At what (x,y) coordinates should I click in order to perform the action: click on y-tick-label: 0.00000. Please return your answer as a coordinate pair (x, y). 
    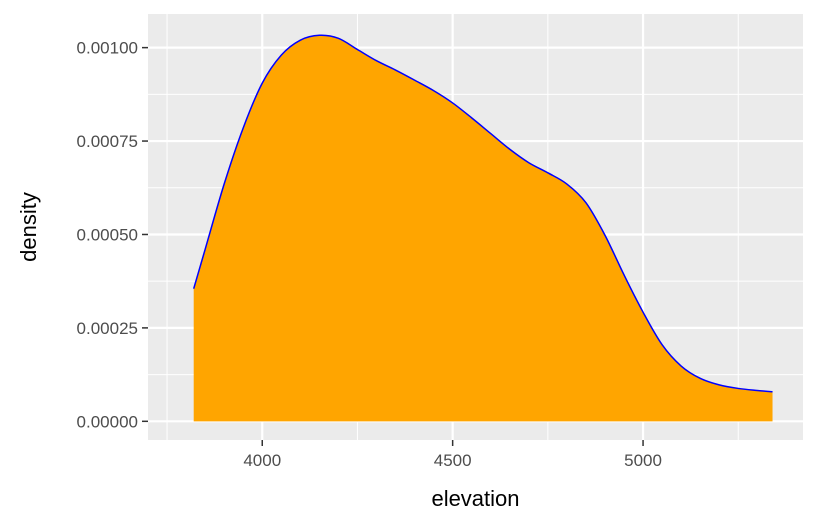
    Looking at the image, I should click on (107, 421).